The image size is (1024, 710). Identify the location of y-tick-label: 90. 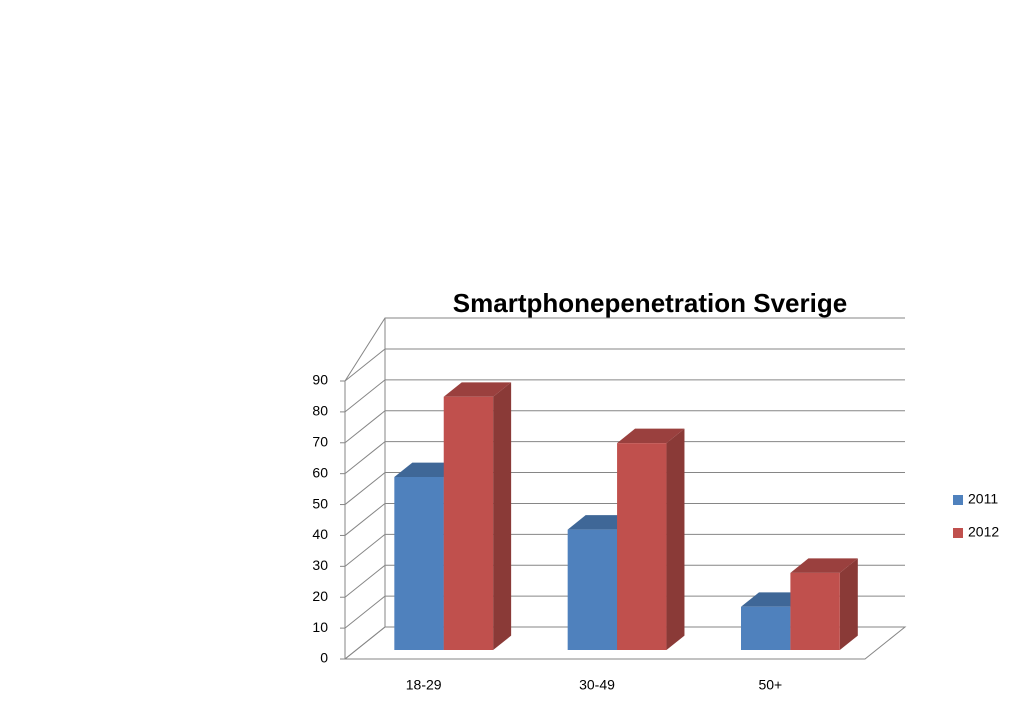
(320, 380).